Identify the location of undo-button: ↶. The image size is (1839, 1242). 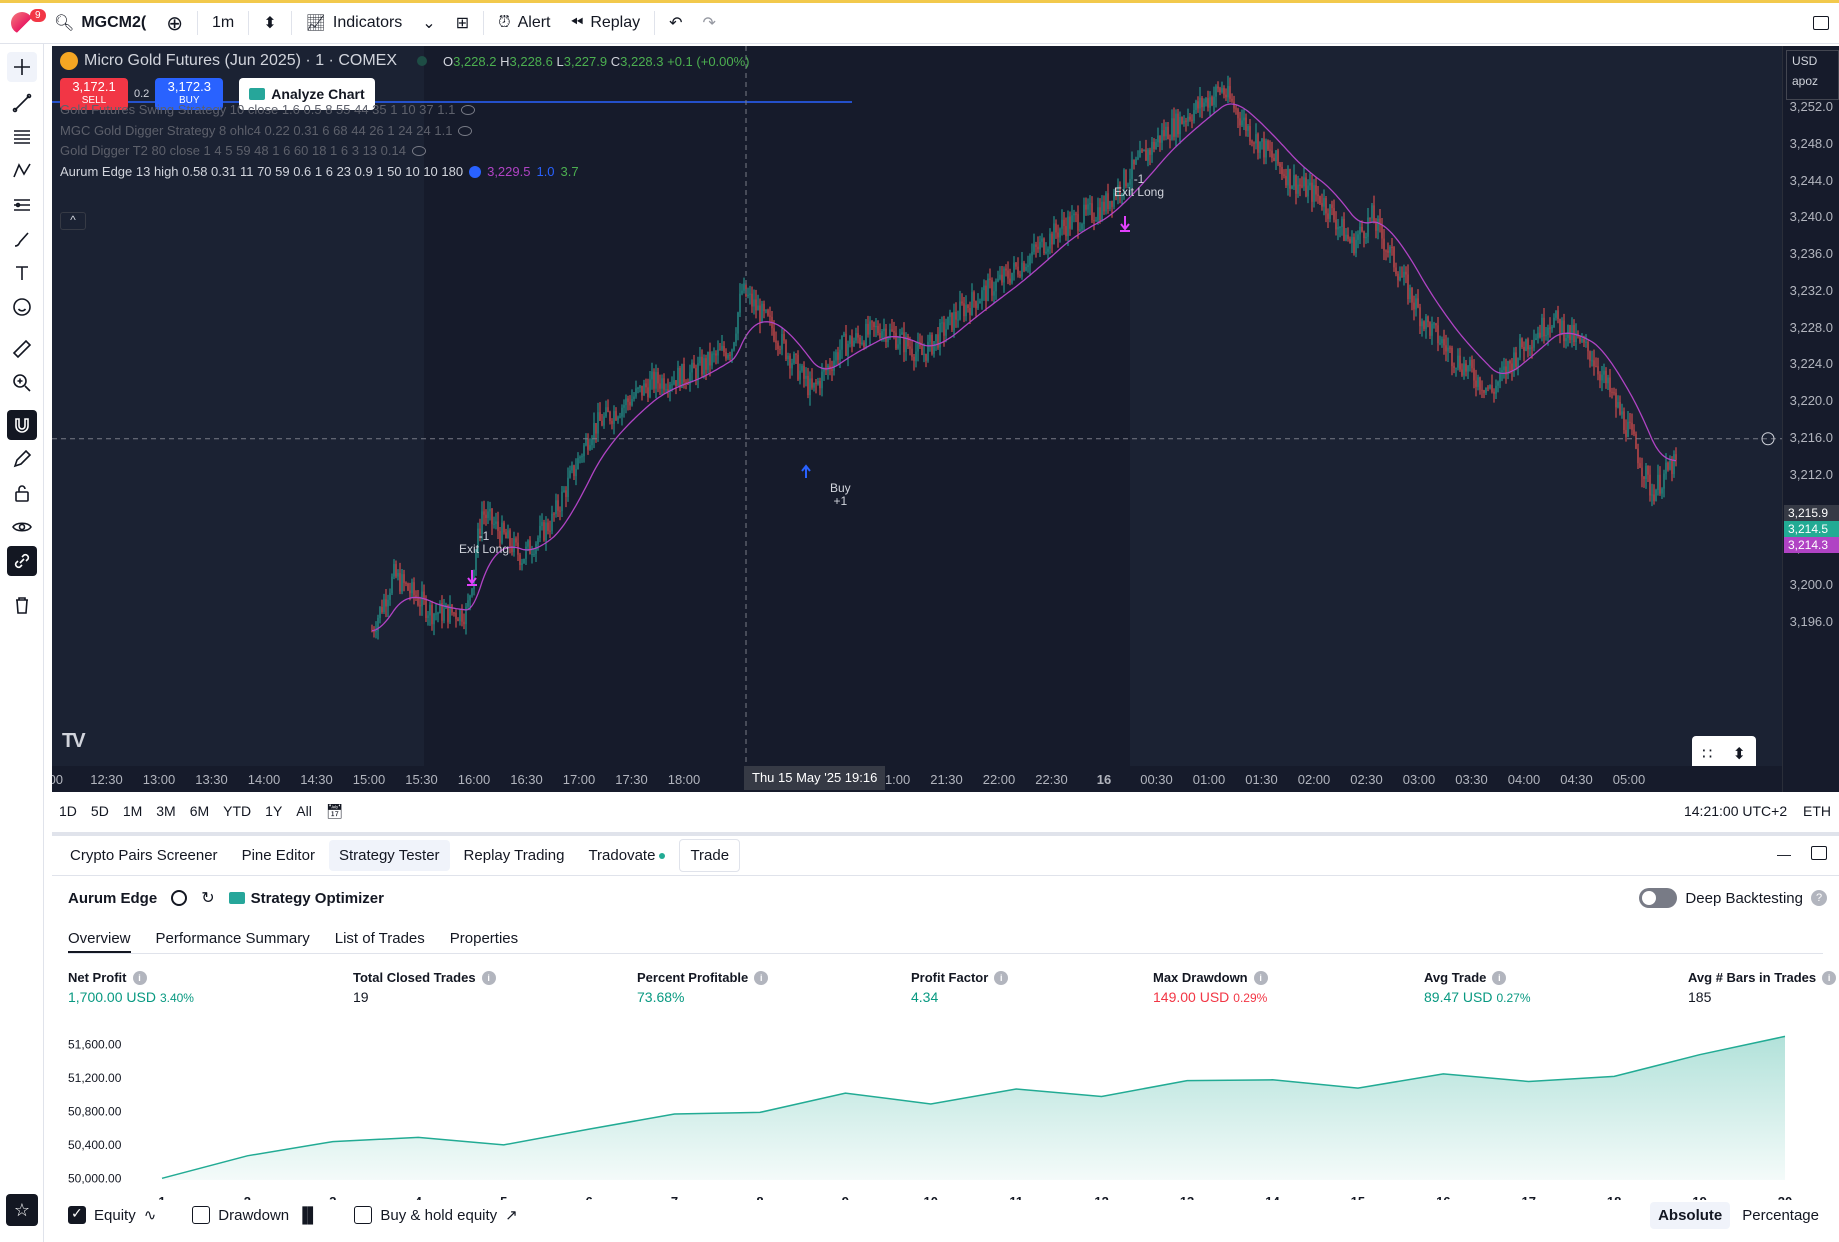
(675, 23).